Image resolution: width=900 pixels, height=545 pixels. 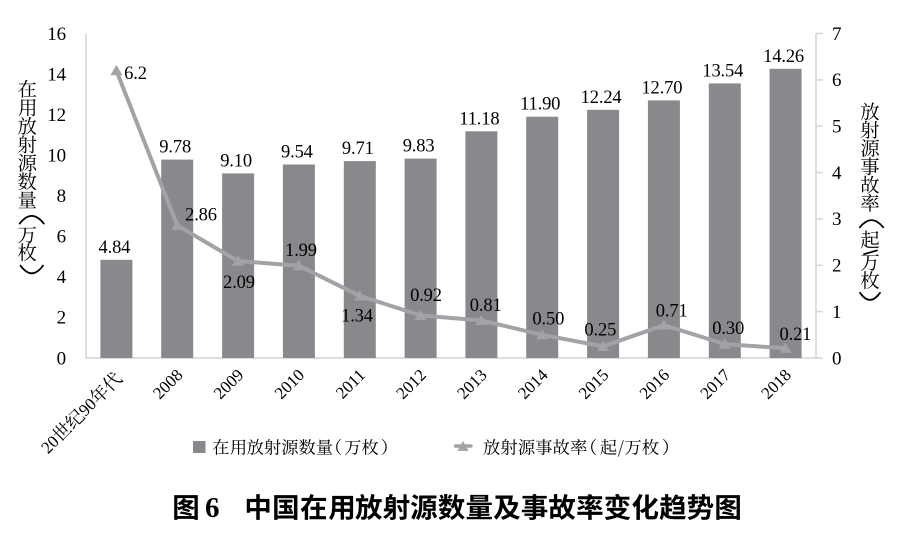 What do you see at coordinates (600, 331) in the screenshot?
I see `svg-text: 0.25` at bounding box center [600, 331].